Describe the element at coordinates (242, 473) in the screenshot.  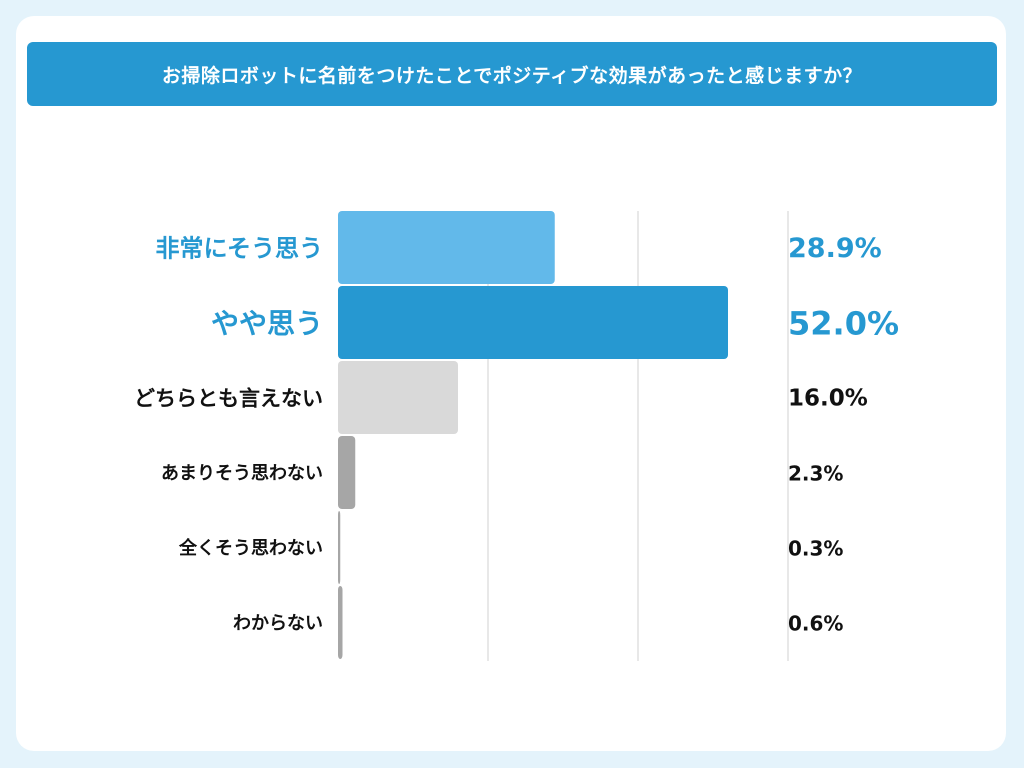
I see `category-label: あまりそう思わない` at that location.